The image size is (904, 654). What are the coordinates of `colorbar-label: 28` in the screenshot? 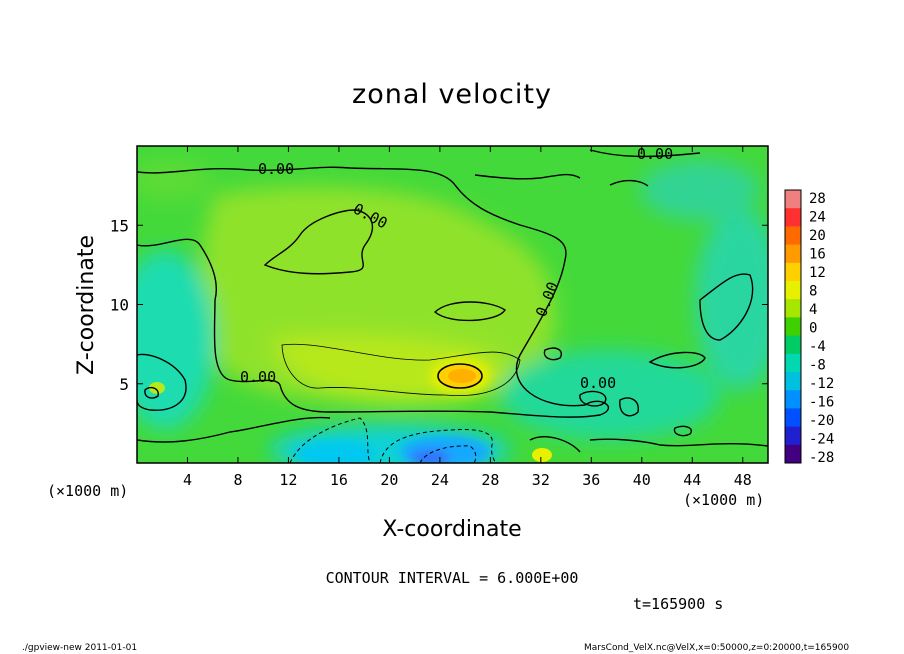 It's located at (817, 199).